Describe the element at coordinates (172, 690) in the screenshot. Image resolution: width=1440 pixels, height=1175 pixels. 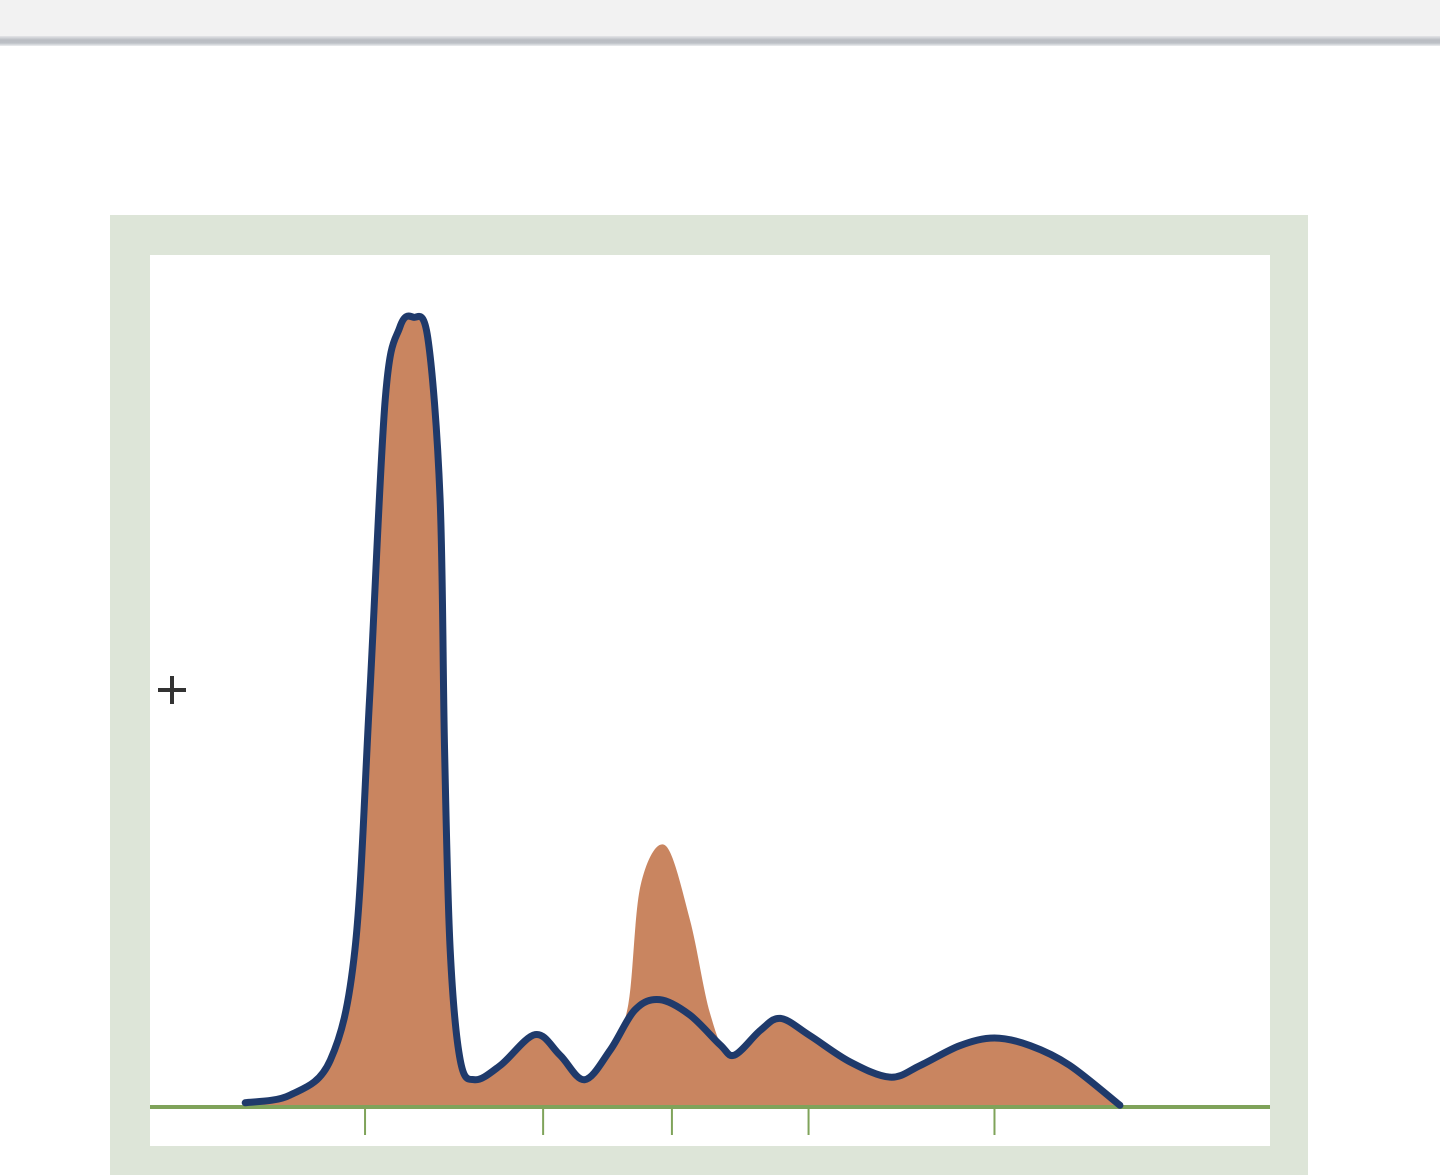
I see `crosshair-cursor-icon` at that location.